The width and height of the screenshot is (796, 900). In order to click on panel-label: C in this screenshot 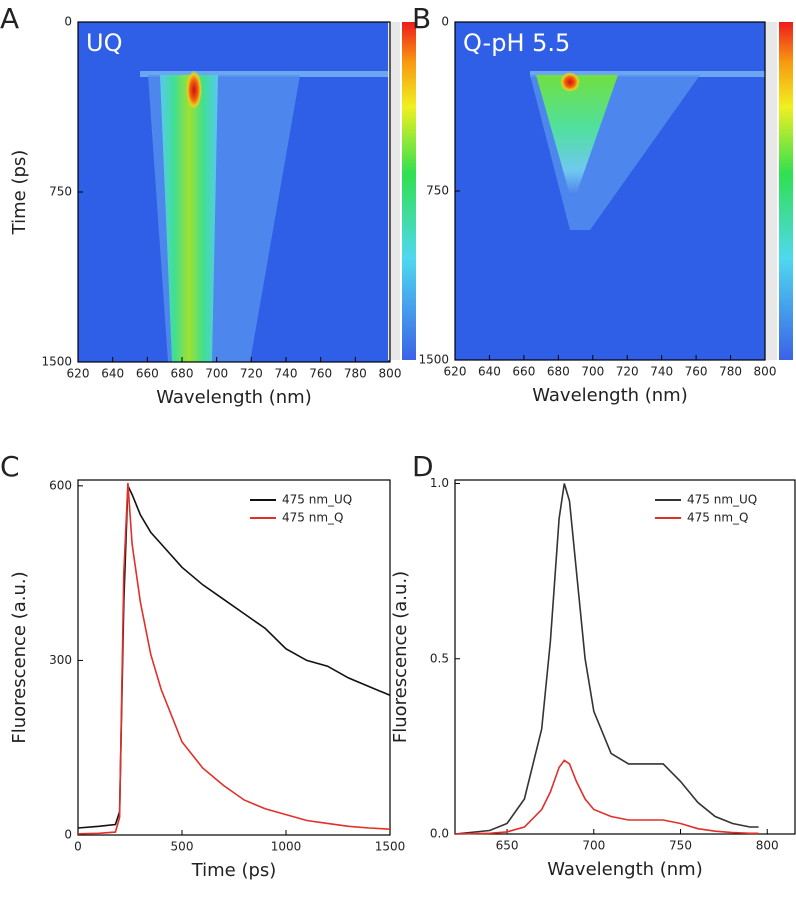, I will do `click(10, 466)`.